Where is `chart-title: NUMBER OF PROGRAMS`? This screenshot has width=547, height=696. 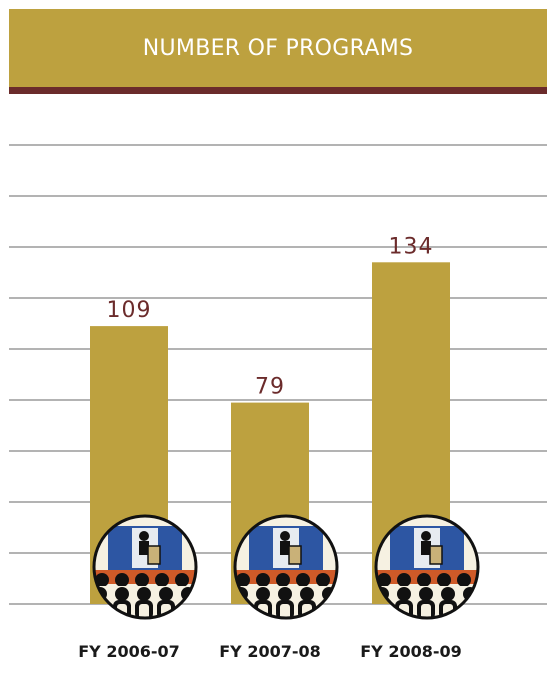 chart-title: NUMBER OF PROGRAMS is located at coordinates (278, 48).